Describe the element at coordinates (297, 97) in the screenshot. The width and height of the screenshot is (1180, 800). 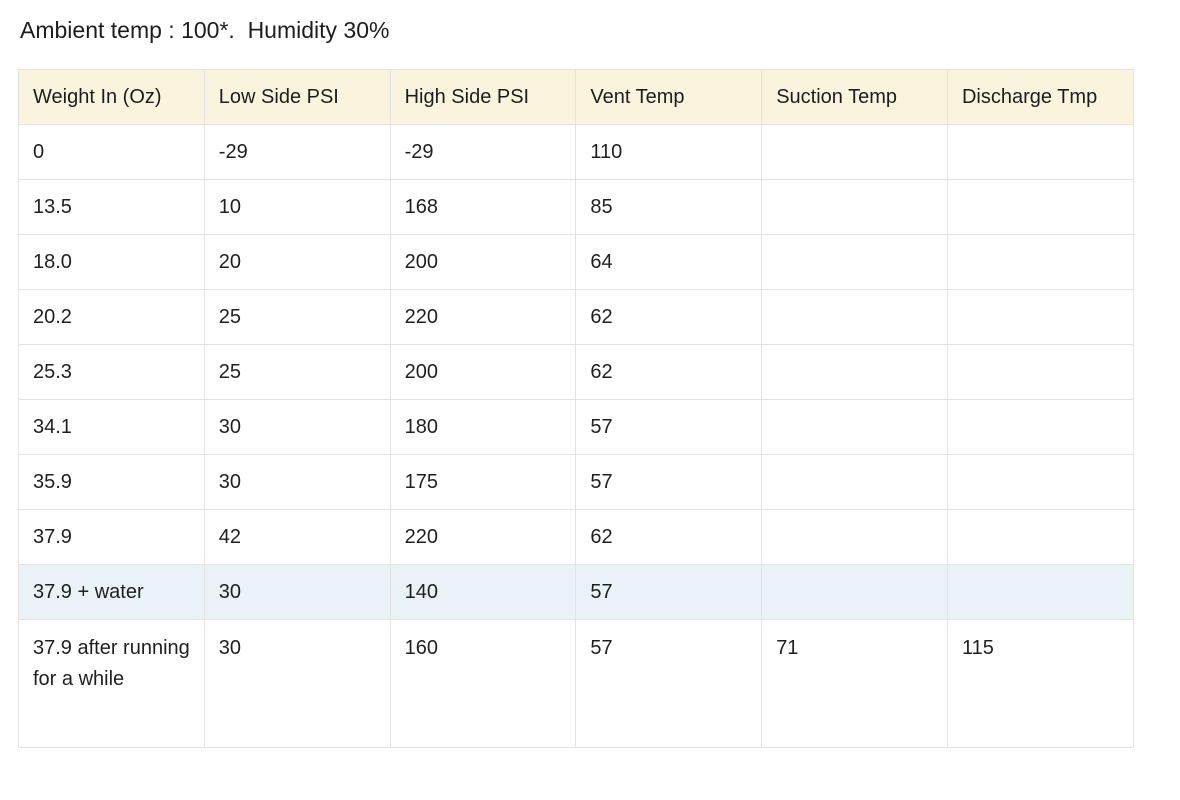
I see `column-header-low-side-psi: Low Side PSI` at that location.